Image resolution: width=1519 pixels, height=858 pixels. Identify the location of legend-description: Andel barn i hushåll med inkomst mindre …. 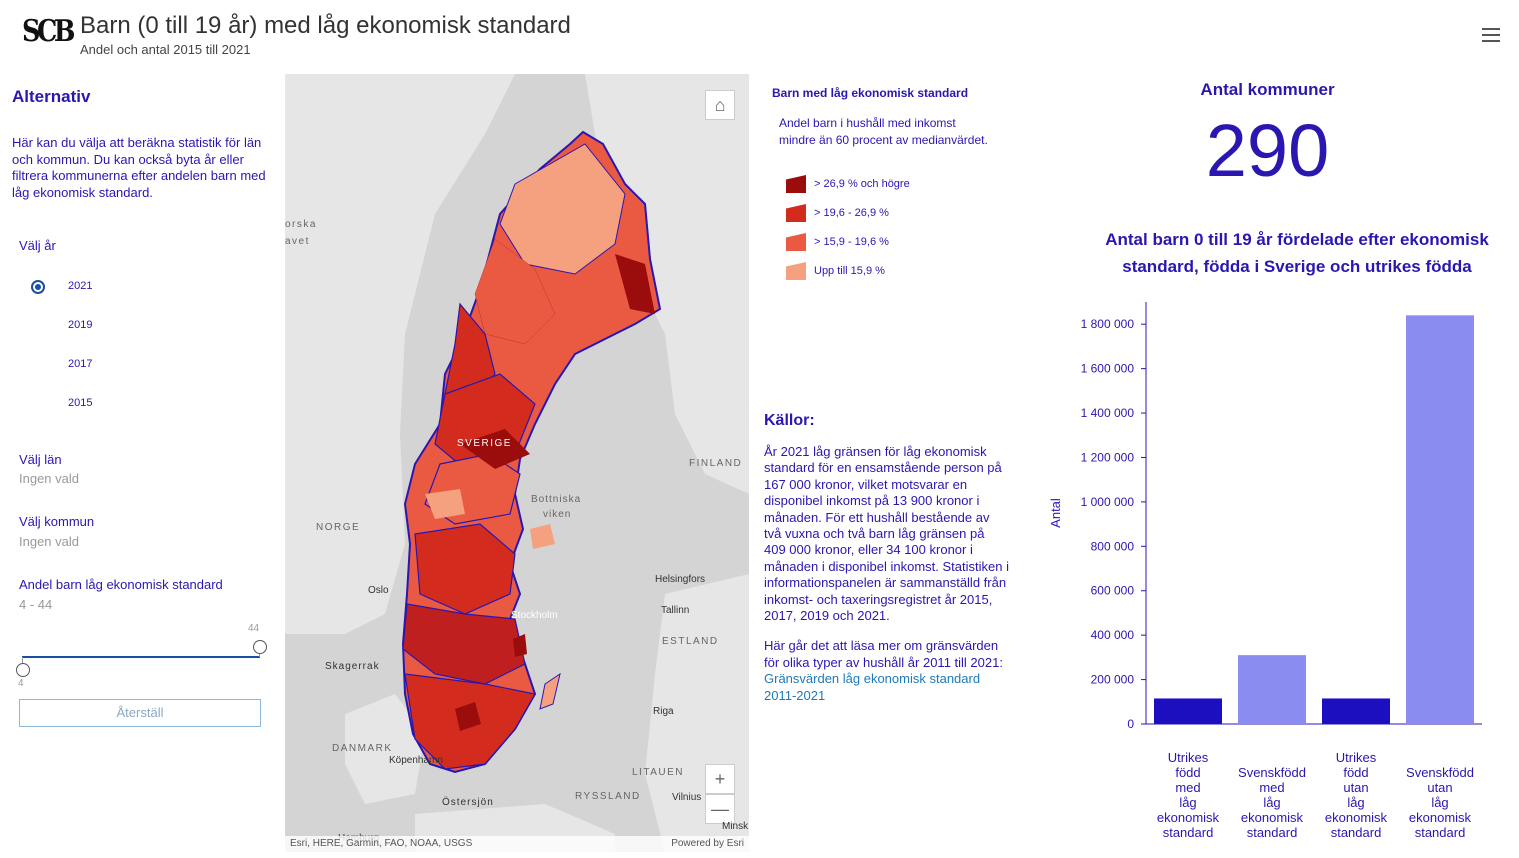
(883, 131).